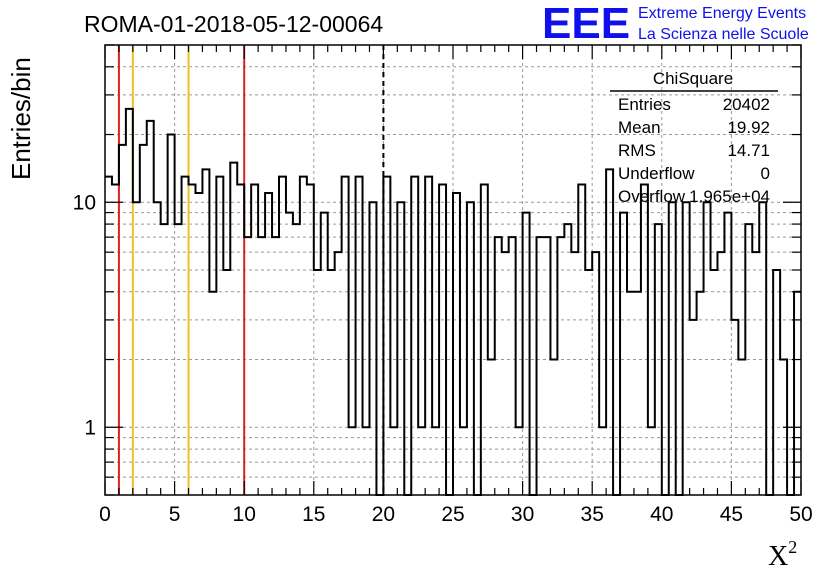  What do you see at coordinates (313, 514) in the screenshot?
I see `x-tick-label-15: 15` at bounding box center [313, 514].